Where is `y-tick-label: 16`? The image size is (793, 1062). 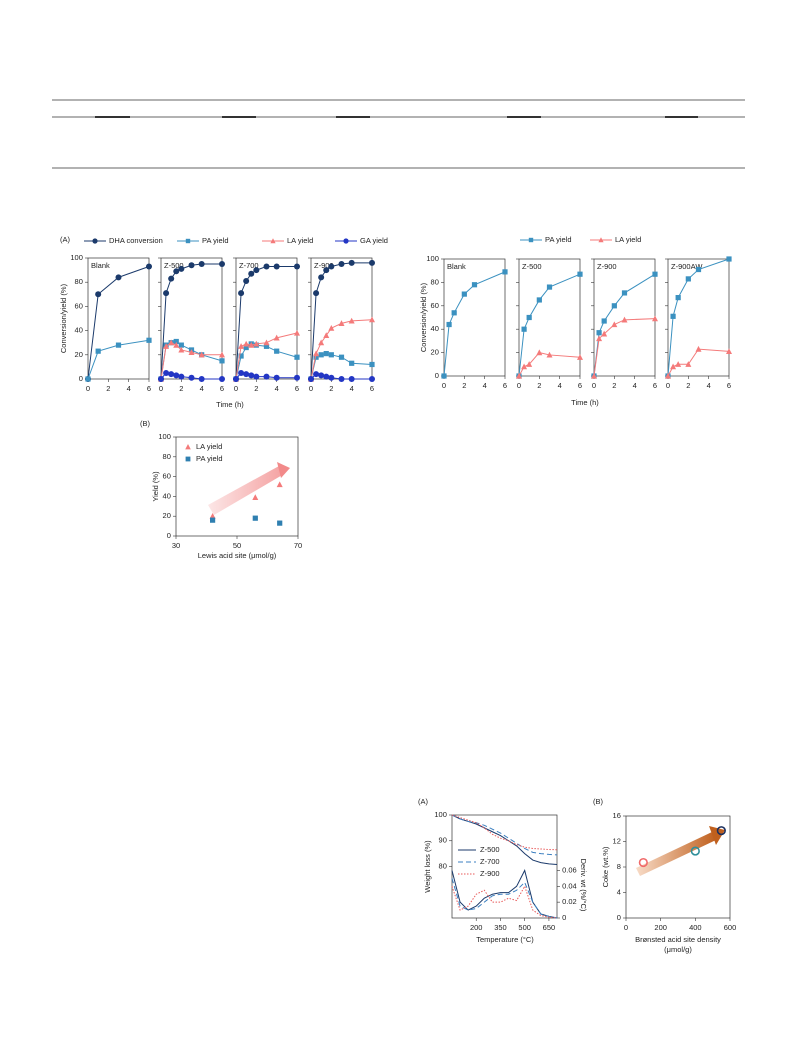
y-tick-label: 16 is located at coordinates (617, 815).